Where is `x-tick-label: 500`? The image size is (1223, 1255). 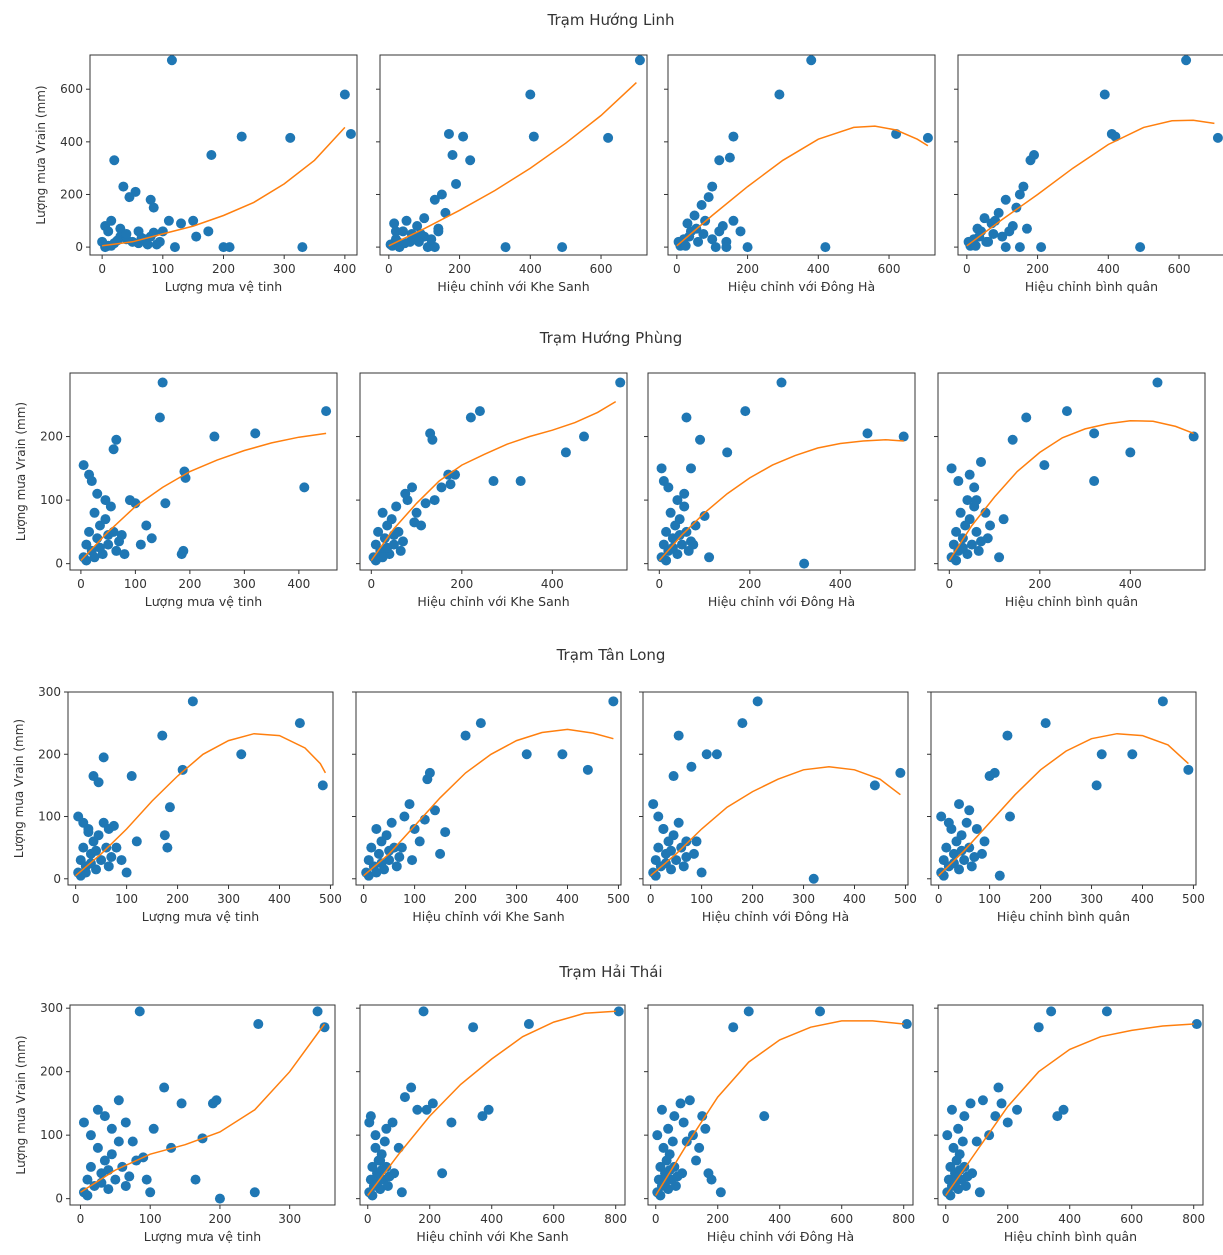 x-tick-label: 500 is located at coordinates (1193, 899).